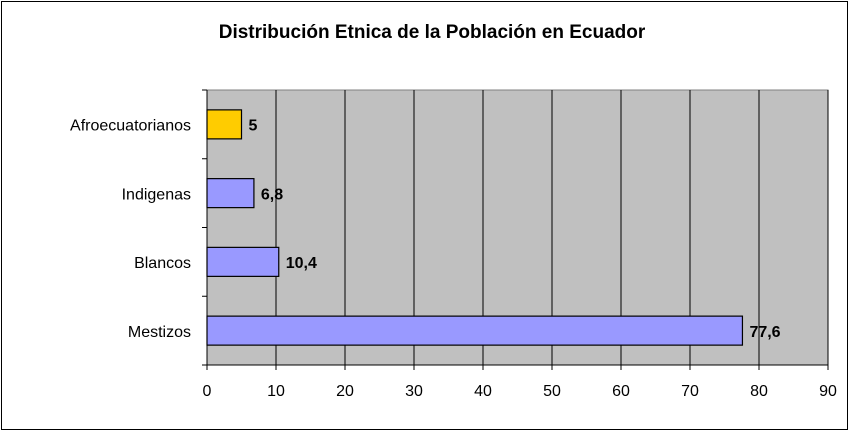 This screenshot has height=432, width=850. What do you see at coordinates (156, 194) in the screenshot?
I see `y-tick-label: Indigenas` at bounding box center [156, 194].